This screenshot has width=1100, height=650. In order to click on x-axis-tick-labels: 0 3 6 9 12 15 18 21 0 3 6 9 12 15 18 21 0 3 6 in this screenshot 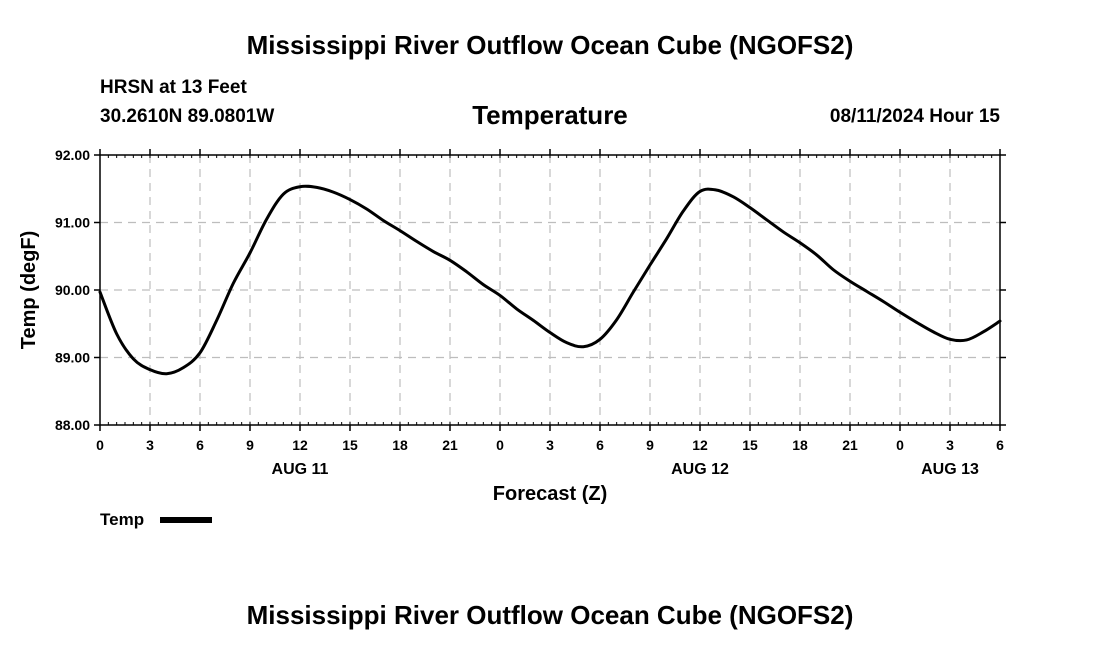, I will do `click(550, 445)`.